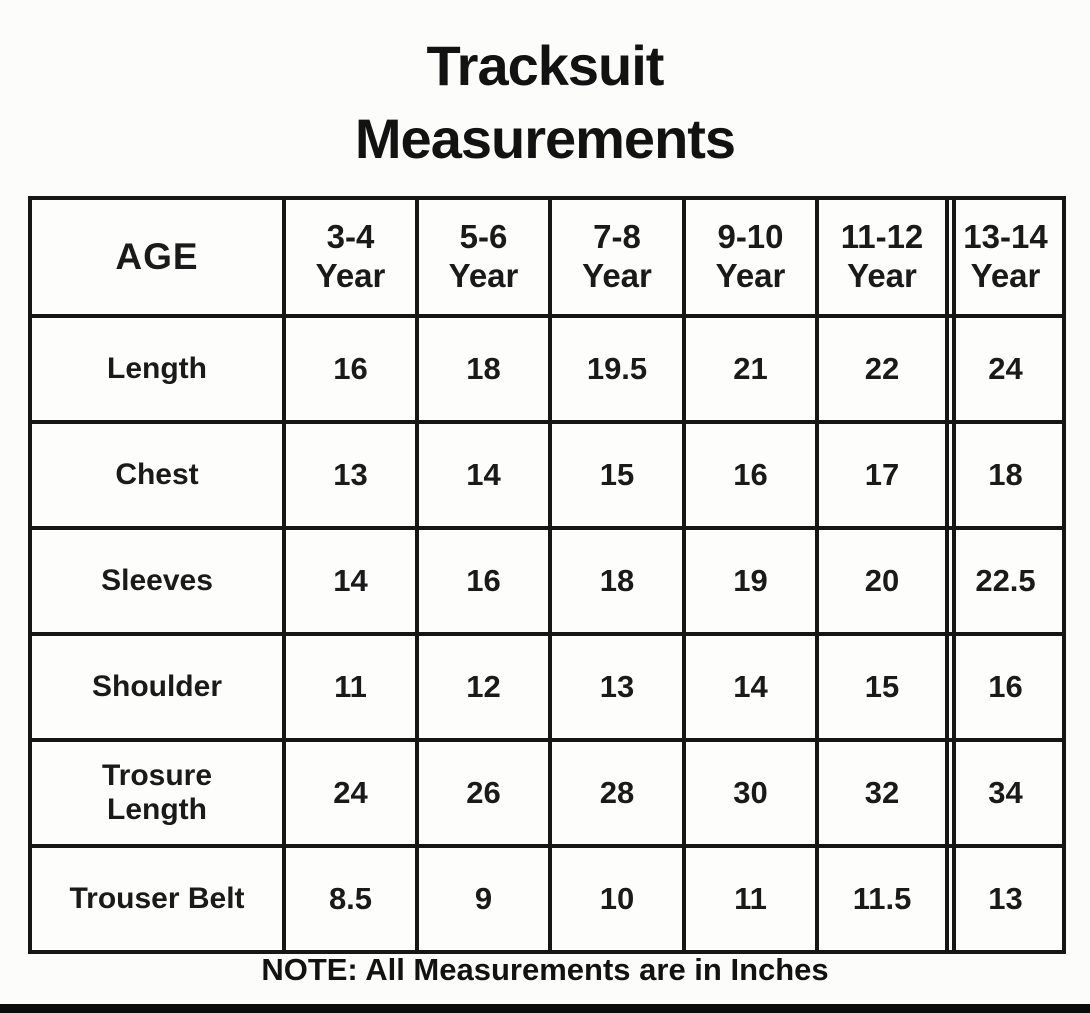 This screenshot has height=1013, width=1090. What do you see at coordinates (617, 237) in the screenshot?
I see `age-range: 7-8` at bounding box center [617, 237].